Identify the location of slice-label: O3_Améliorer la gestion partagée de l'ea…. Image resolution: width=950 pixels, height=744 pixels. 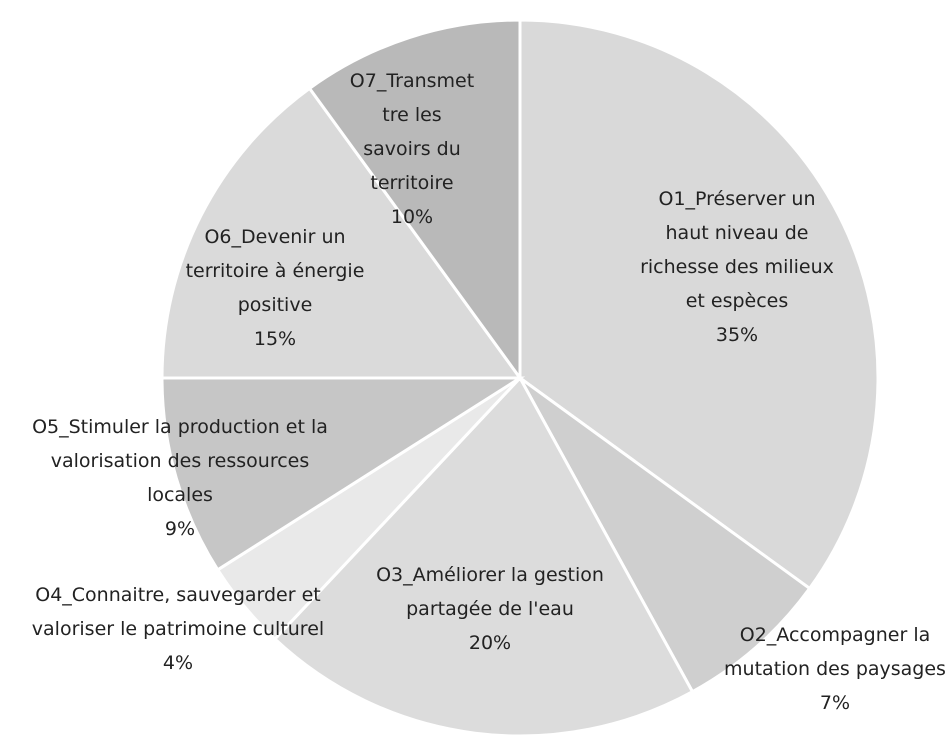
(490, 609).